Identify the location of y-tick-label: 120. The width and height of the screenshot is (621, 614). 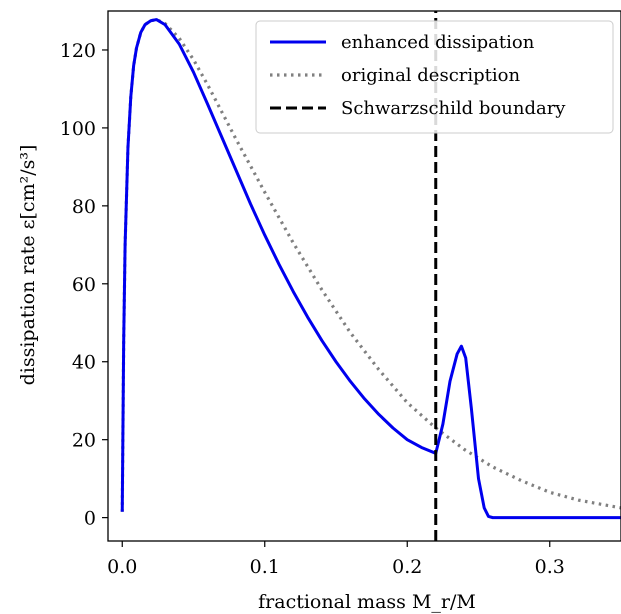
(78, 51).